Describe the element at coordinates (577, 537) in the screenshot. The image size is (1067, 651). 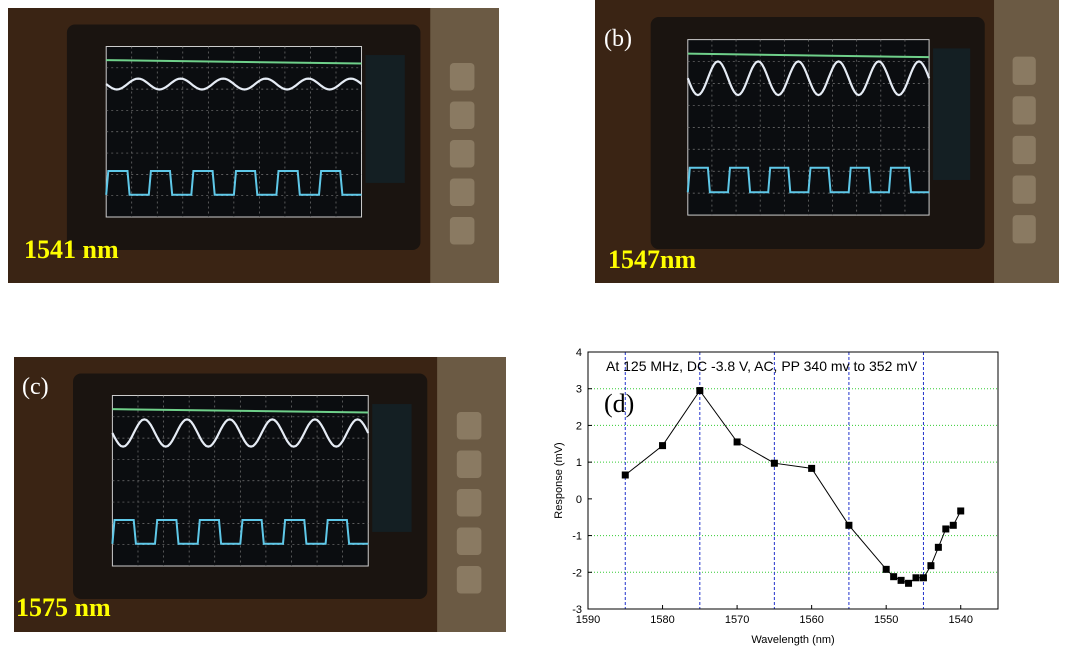
I see `y-tick-label: -1` at that location.